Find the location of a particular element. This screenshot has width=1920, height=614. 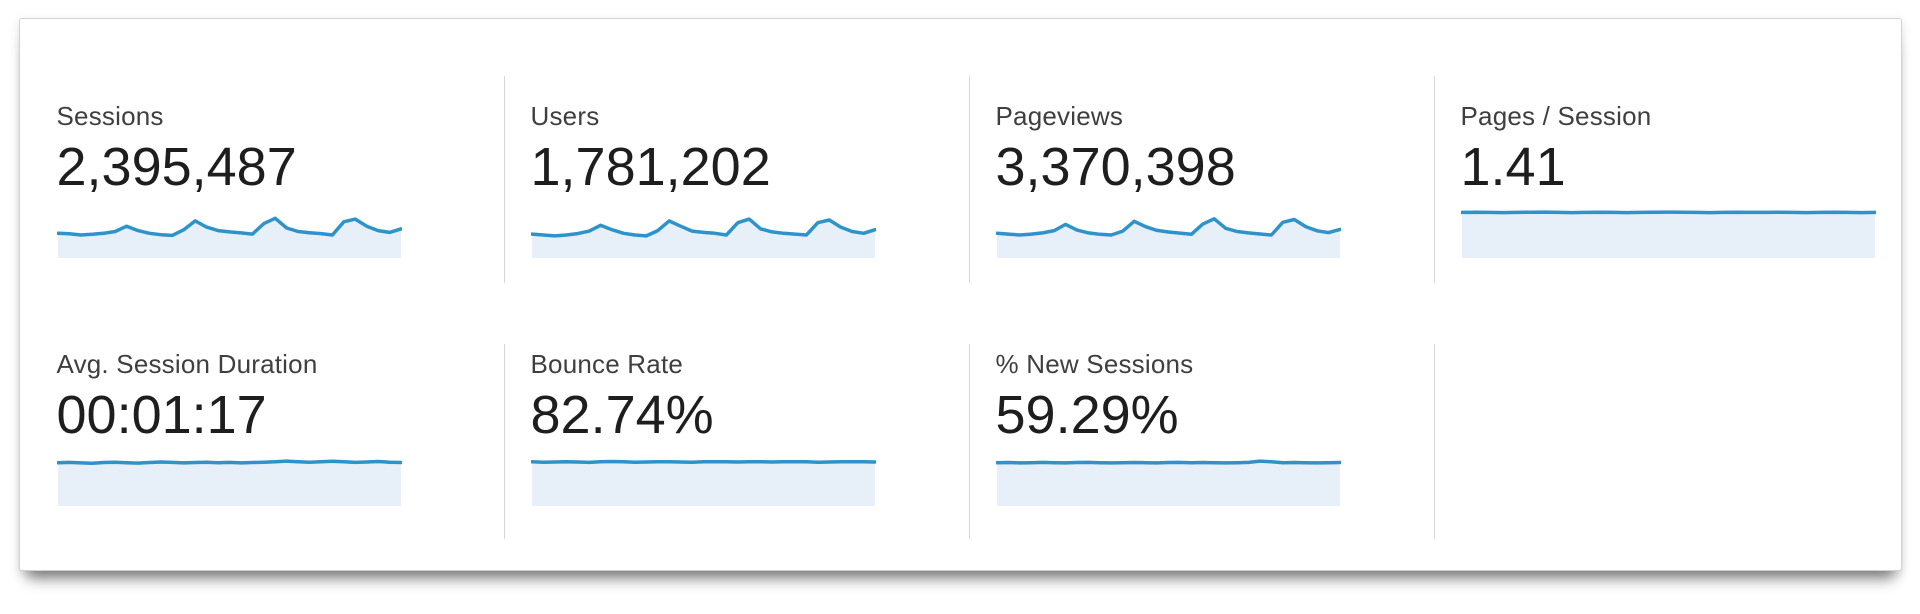

metric-label-avg-session-duration: Avg. Session Duration is located at coordinates (187, 364).